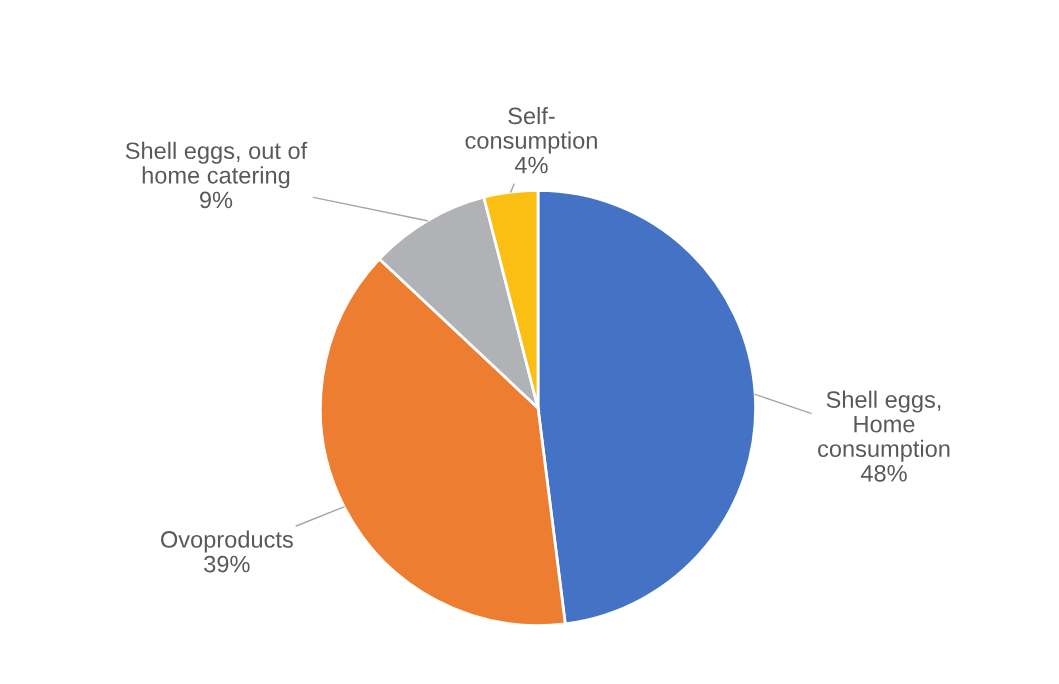 This screenshot has width=1059, height=684. Describe the element at coordinates (883, 473) in the screenshot. I see `data-label: 48%` at that location.